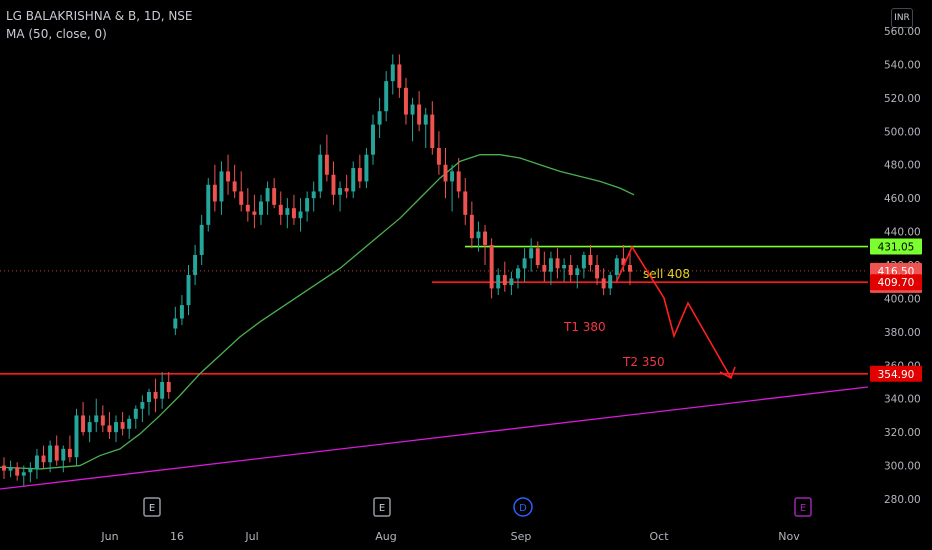 The image size is (932, 550). Describe the element at coordinates (643, 362) in the screenshot. I see `annotation-t2: T2 350` at that location.